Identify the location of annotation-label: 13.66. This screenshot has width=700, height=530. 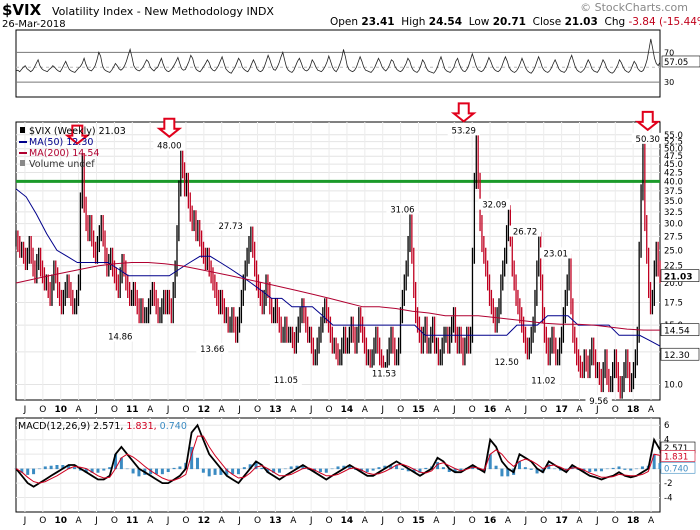
(212, 350).